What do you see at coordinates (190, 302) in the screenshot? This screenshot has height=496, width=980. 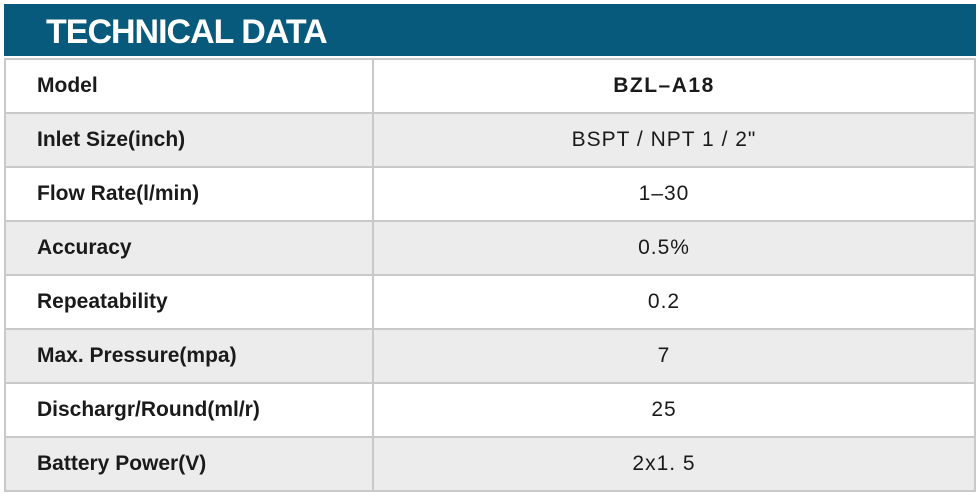 I see `row-label: Repeatability` at bounding box center [190, 302].